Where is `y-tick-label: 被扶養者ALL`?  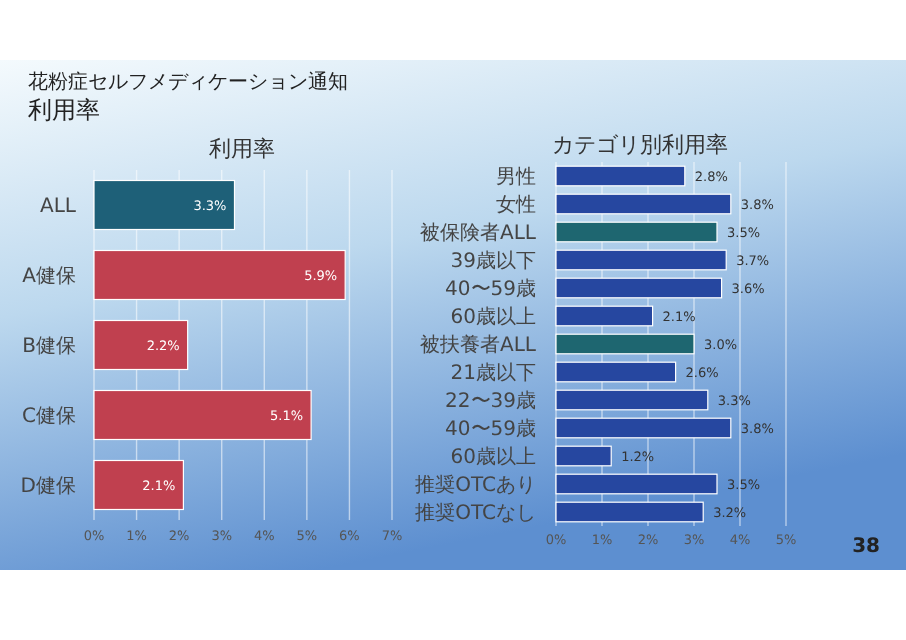 y-tick-label: 被扶養者ALL is located at coordinates (478, 345).